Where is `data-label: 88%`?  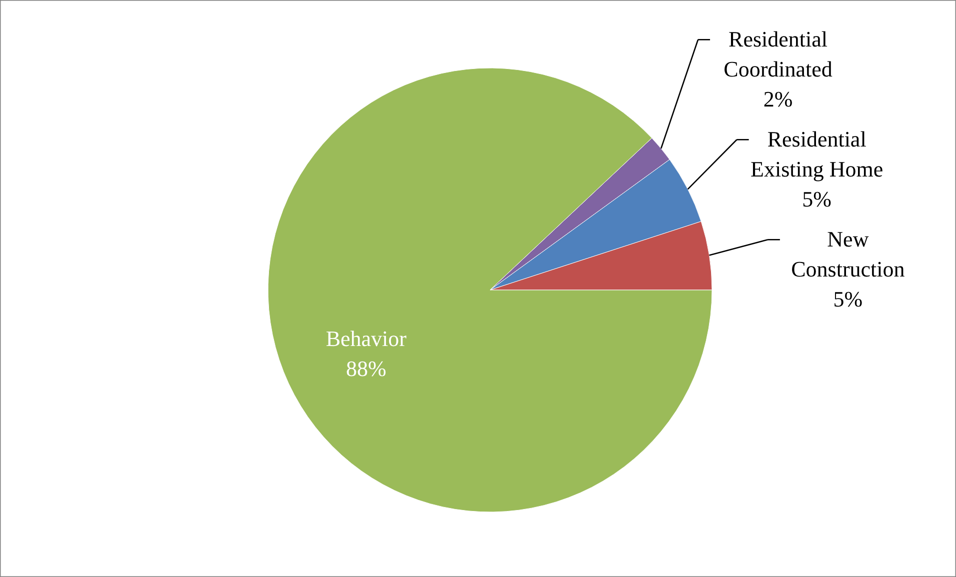 data-label: 88% is located at coordinates (366, 369).